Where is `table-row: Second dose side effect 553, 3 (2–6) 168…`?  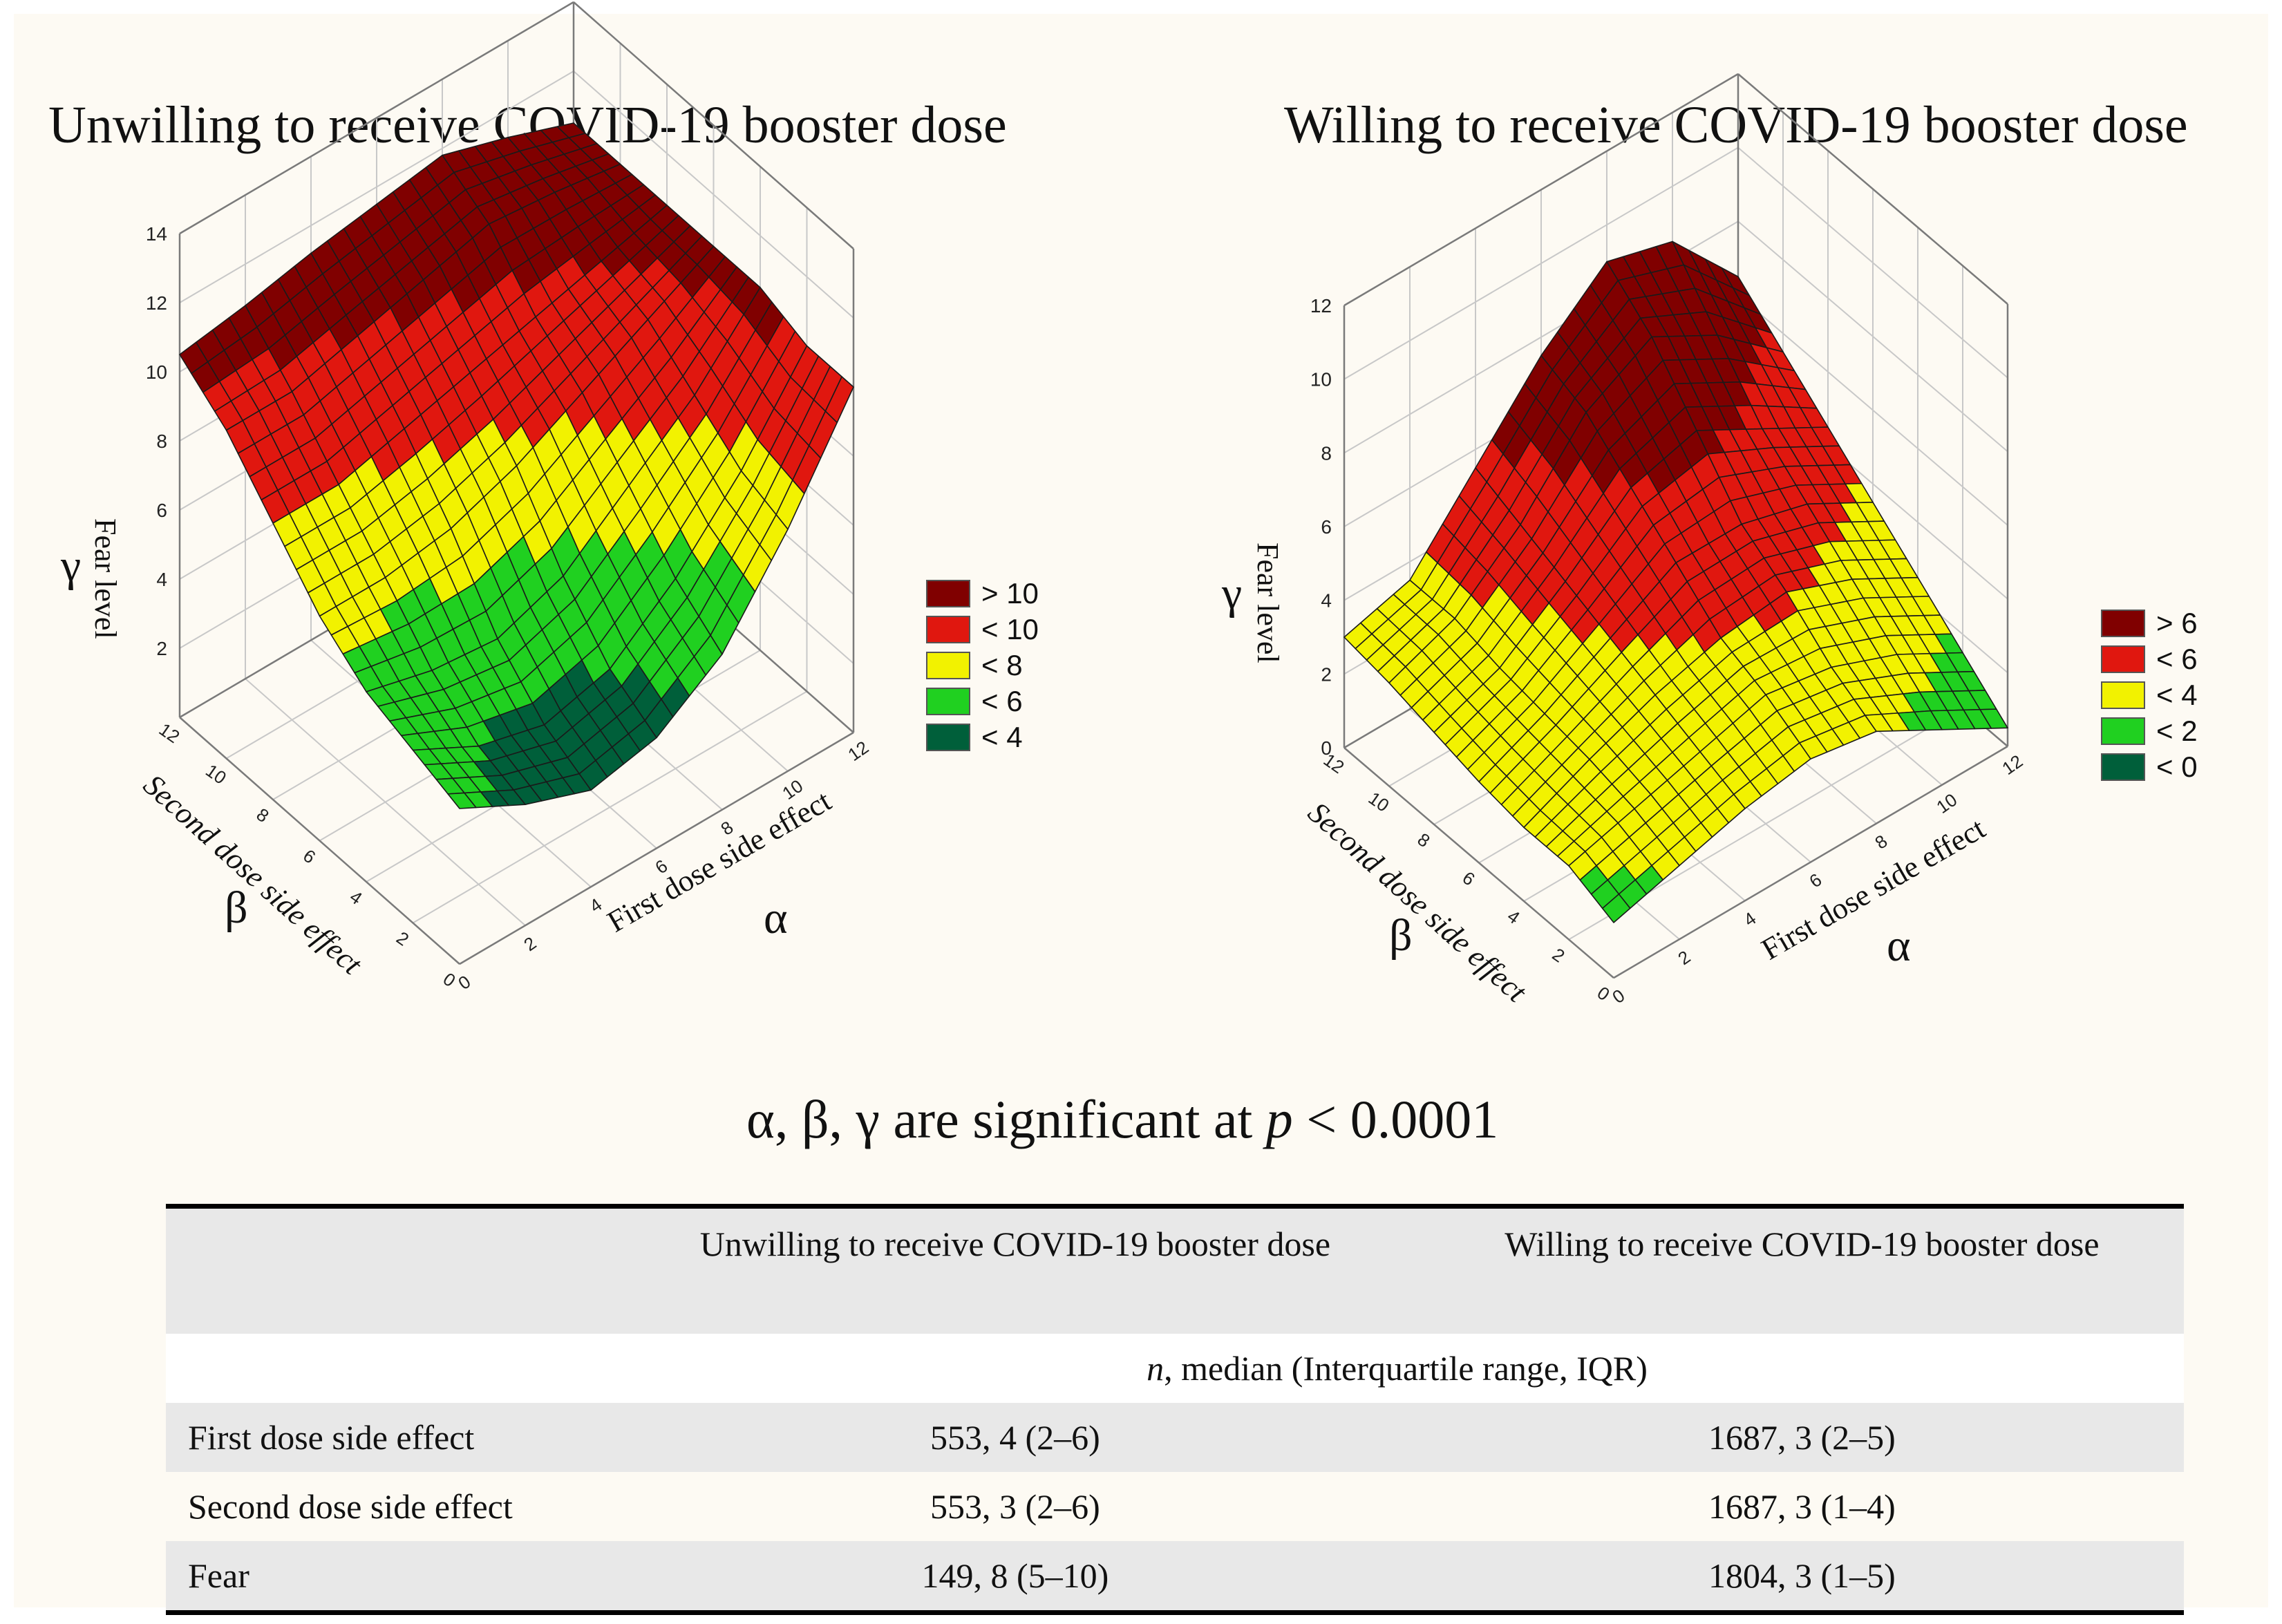
table-row: Second dose side effect 553, 3 (2–6) 168… is located at coordinates (1175, 1506).